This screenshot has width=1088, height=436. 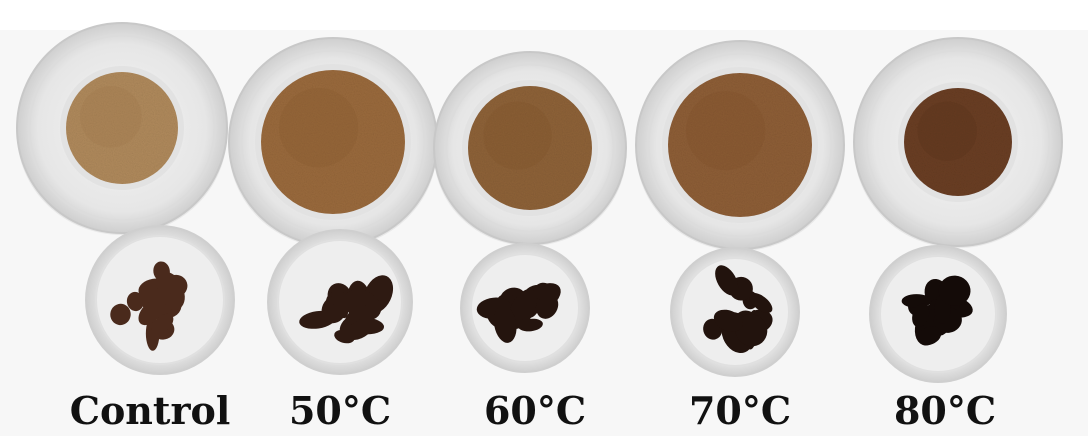 What do you see at coordinates (340, 410) in the screenshot?
I see `label-50c: 50°C` at bounding box center [340, 410].